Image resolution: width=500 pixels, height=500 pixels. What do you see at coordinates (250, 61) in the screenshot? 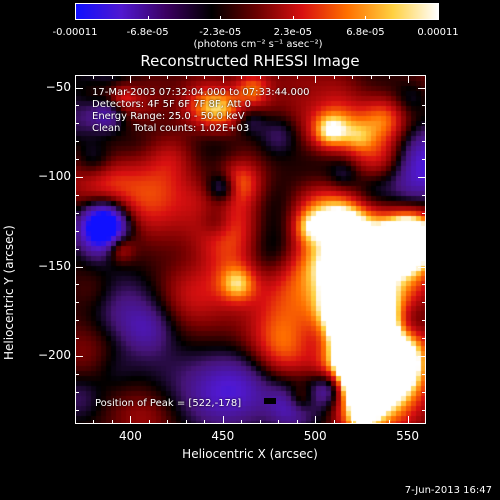
I see `plot-title: Reconstructed RHESSI Image` at bounding box center [250, 61].